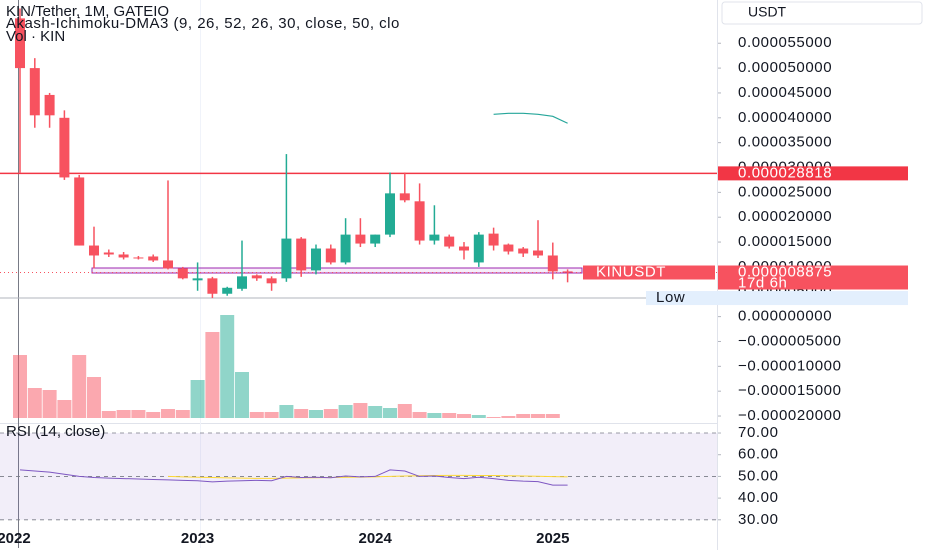 The height and width of the screenshot is (555, 932). I want to click on last-price-label: 0.000008875, so click(785, 271).